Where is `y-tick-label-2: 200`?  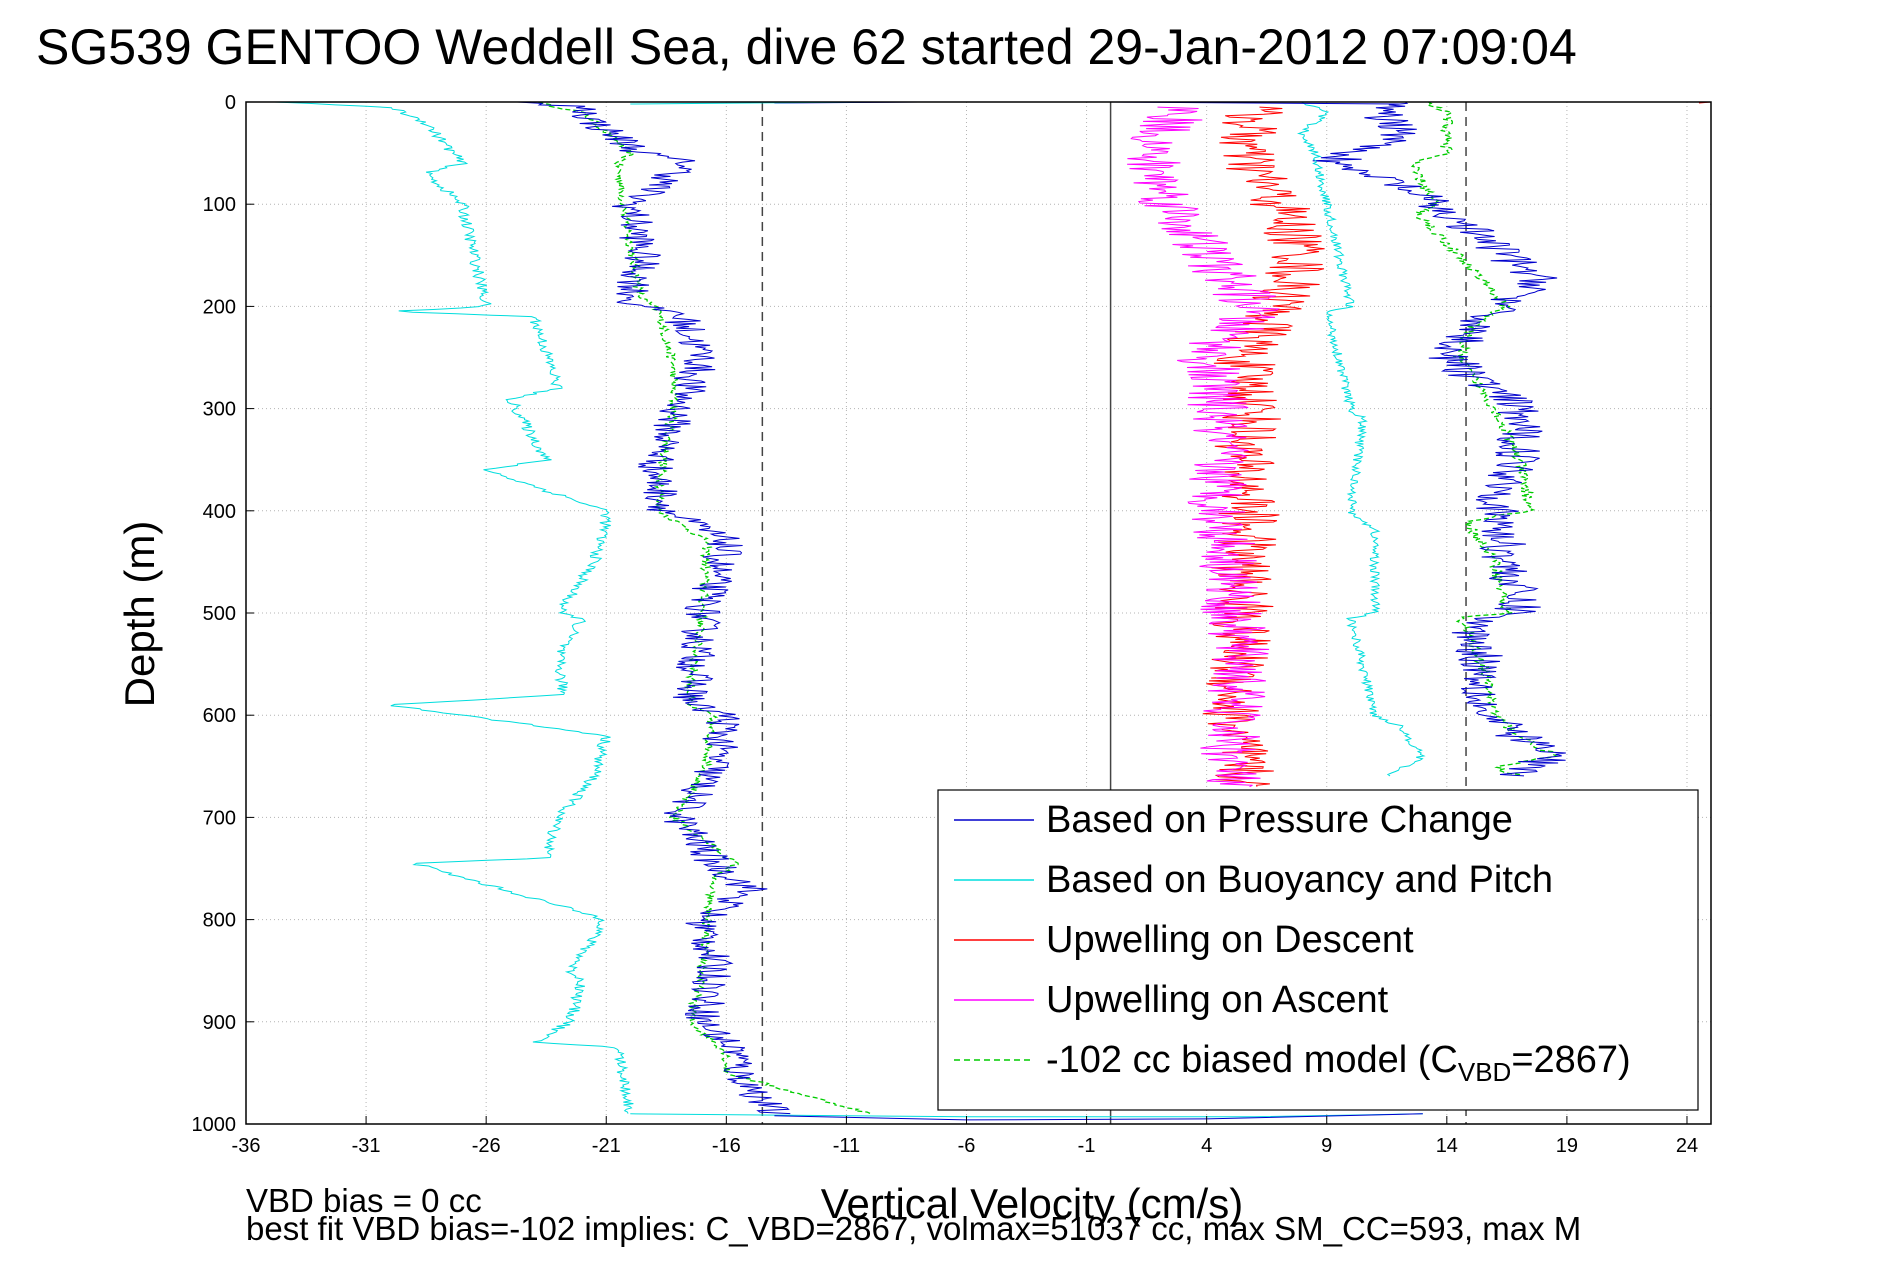
y-tick-label-2: 200 is located at coordinates (219, 307).